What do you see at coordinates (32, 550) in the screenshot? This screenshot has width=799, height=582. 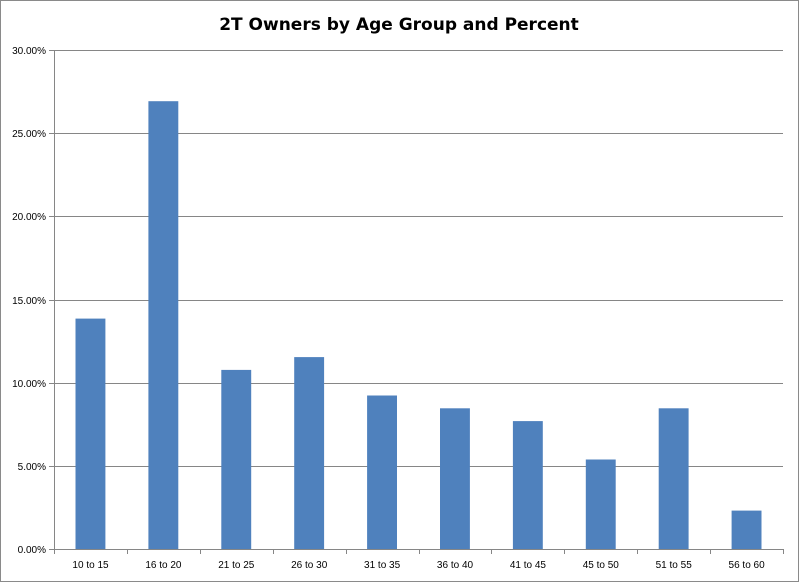 I see `y-tick-label: 0.00%` at bounding box center [32, 550].